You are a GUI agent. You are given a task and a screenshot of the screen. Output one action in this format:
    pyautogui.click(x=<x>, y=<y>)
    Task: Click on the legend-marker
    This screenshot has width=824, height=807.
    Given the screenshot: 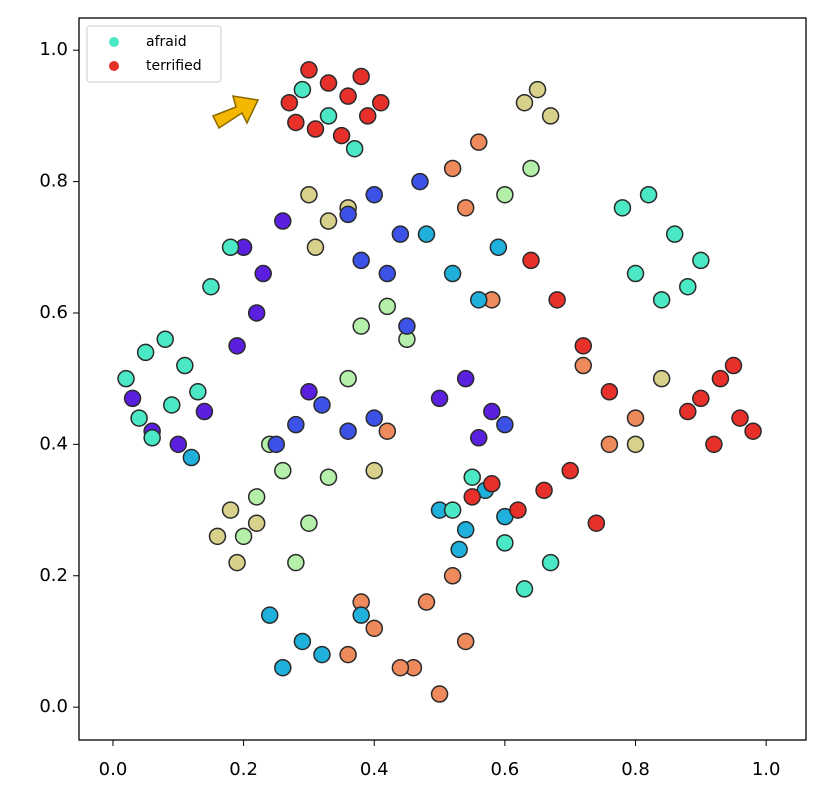 What is the action you would take?
    pyautogui.click(x=114, y=42)
    